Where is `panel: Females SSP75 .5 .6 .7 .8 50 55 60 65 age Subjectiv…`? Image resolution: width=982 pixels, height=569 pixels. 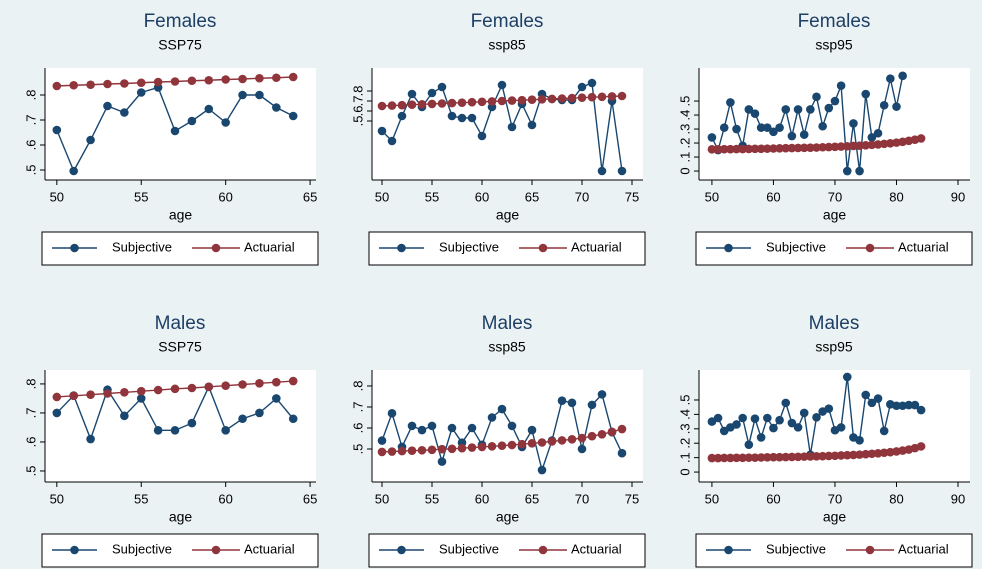
panel: Females SSP75 .5 .6 .7 .8 50 55 60 65 age Subjectiv… is located at coordinates (171, 138).